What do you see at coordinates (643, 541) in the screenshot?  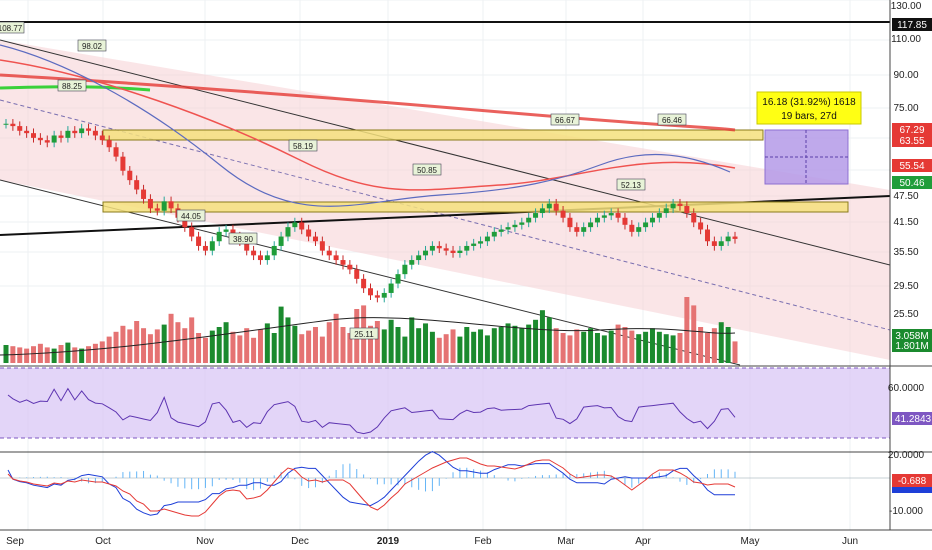 I see `time-axis-label: Apr` at bounding box center [643, 541].